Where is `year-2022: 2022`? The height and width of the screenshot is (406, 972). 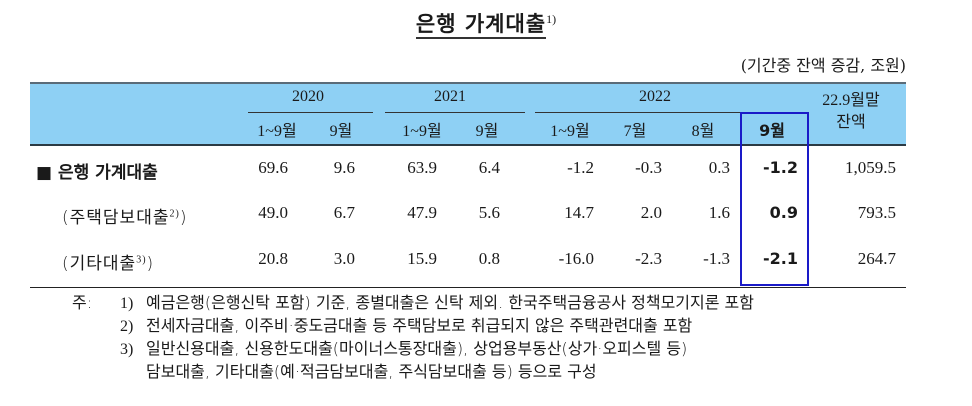 year-2022: 2022 is located at coordinates (655, 96).